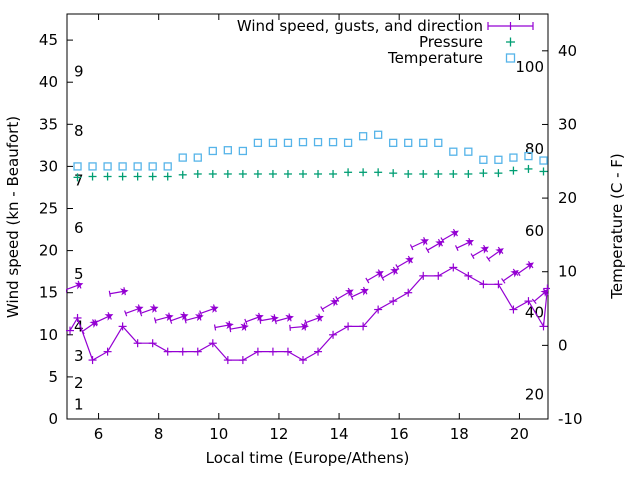  What do you see at coordinates (534, 313) in the screenshot?
I see `fahrenheit-label: 40` at bounding box center [534, 313].